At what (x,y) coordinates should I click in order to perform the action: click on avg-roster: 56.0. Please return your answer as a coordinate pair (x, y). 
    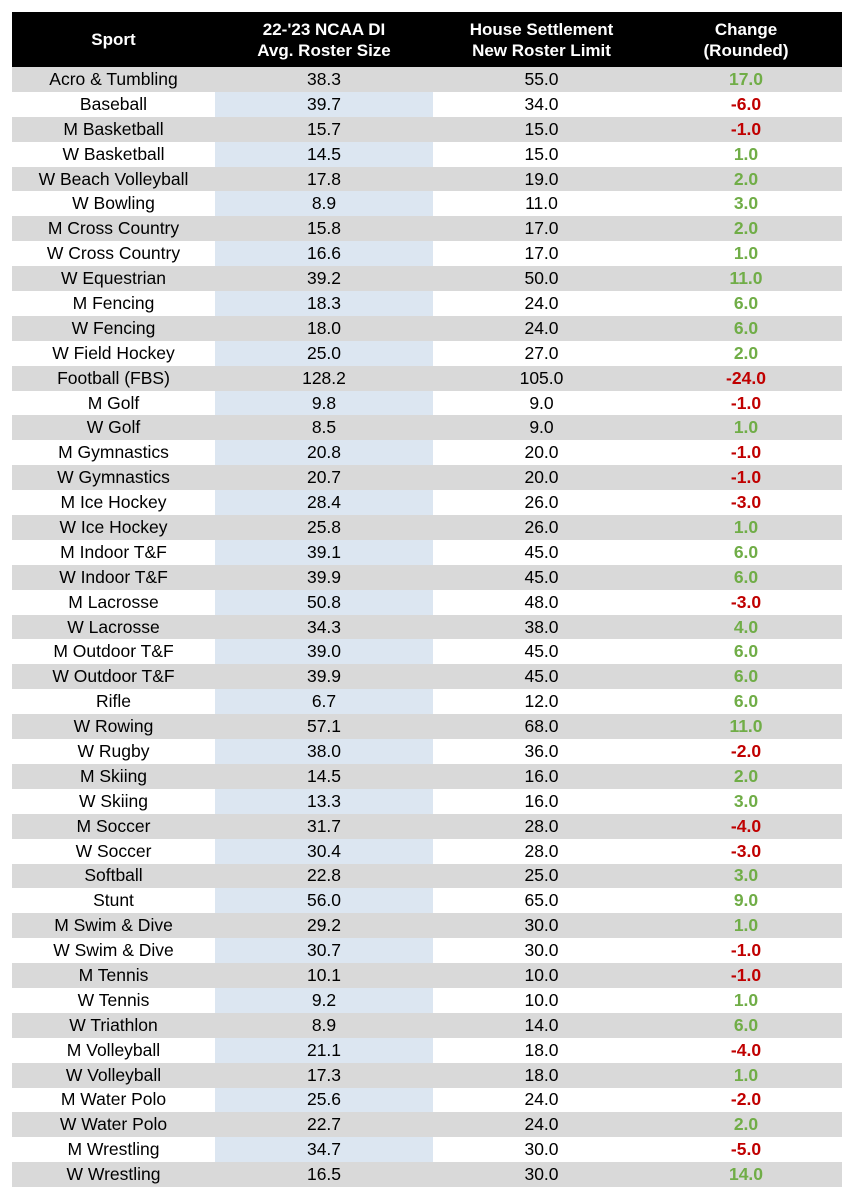
    Looking at the image, I should click on (324, 901).